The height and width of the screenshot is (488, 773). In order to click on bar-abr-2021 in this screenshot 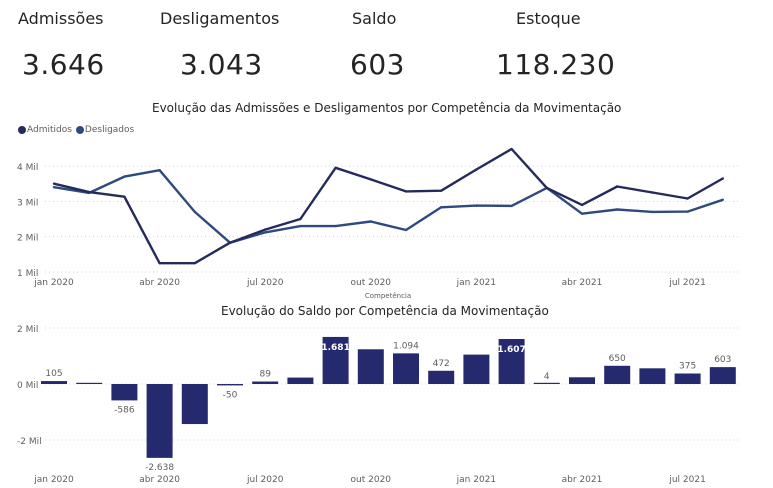, I will do `click(582, 380)`.